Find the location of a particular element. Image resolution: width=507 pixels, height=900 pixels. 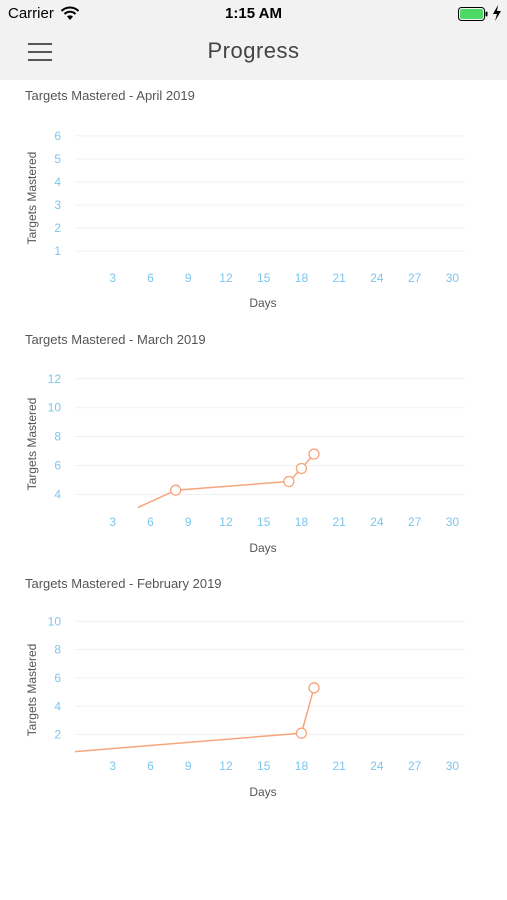

page-title: Progress is located at coordinates (253, 50).